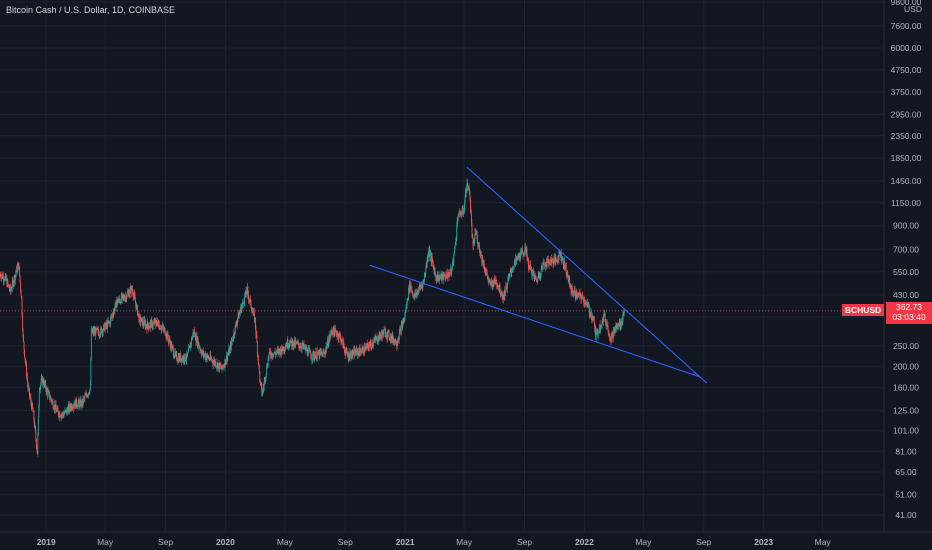 The width and height of the screenshot is (932, 550). What do you see at coordinates (913, 9) in the screenshot?
I see `currency-label: USD` at bounding box center [913, 9].